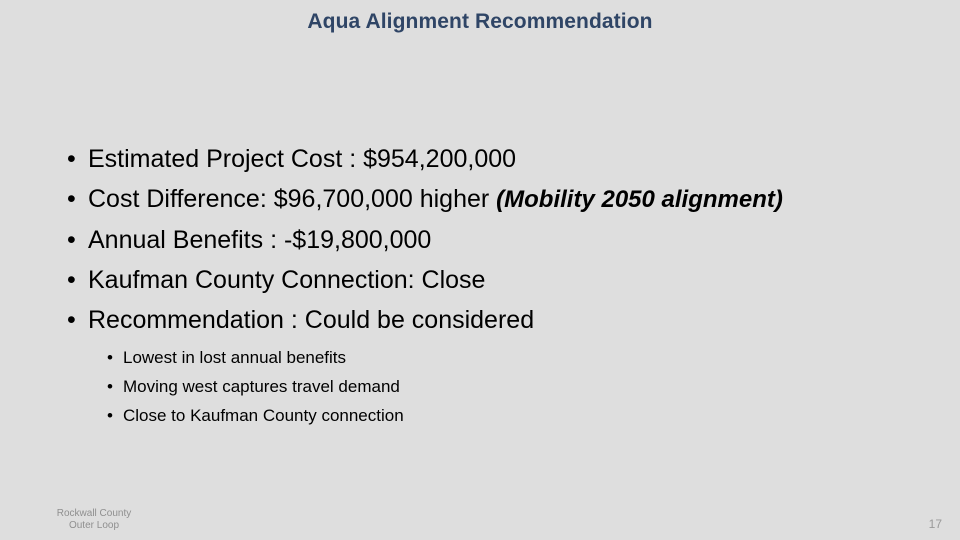 The height and width of the screenshot is (540, 960). Describe the element at coordinates (260, 240) in the screenshot. I see `bullet-text: Annual Benefits : -$19,800,000` at that location.